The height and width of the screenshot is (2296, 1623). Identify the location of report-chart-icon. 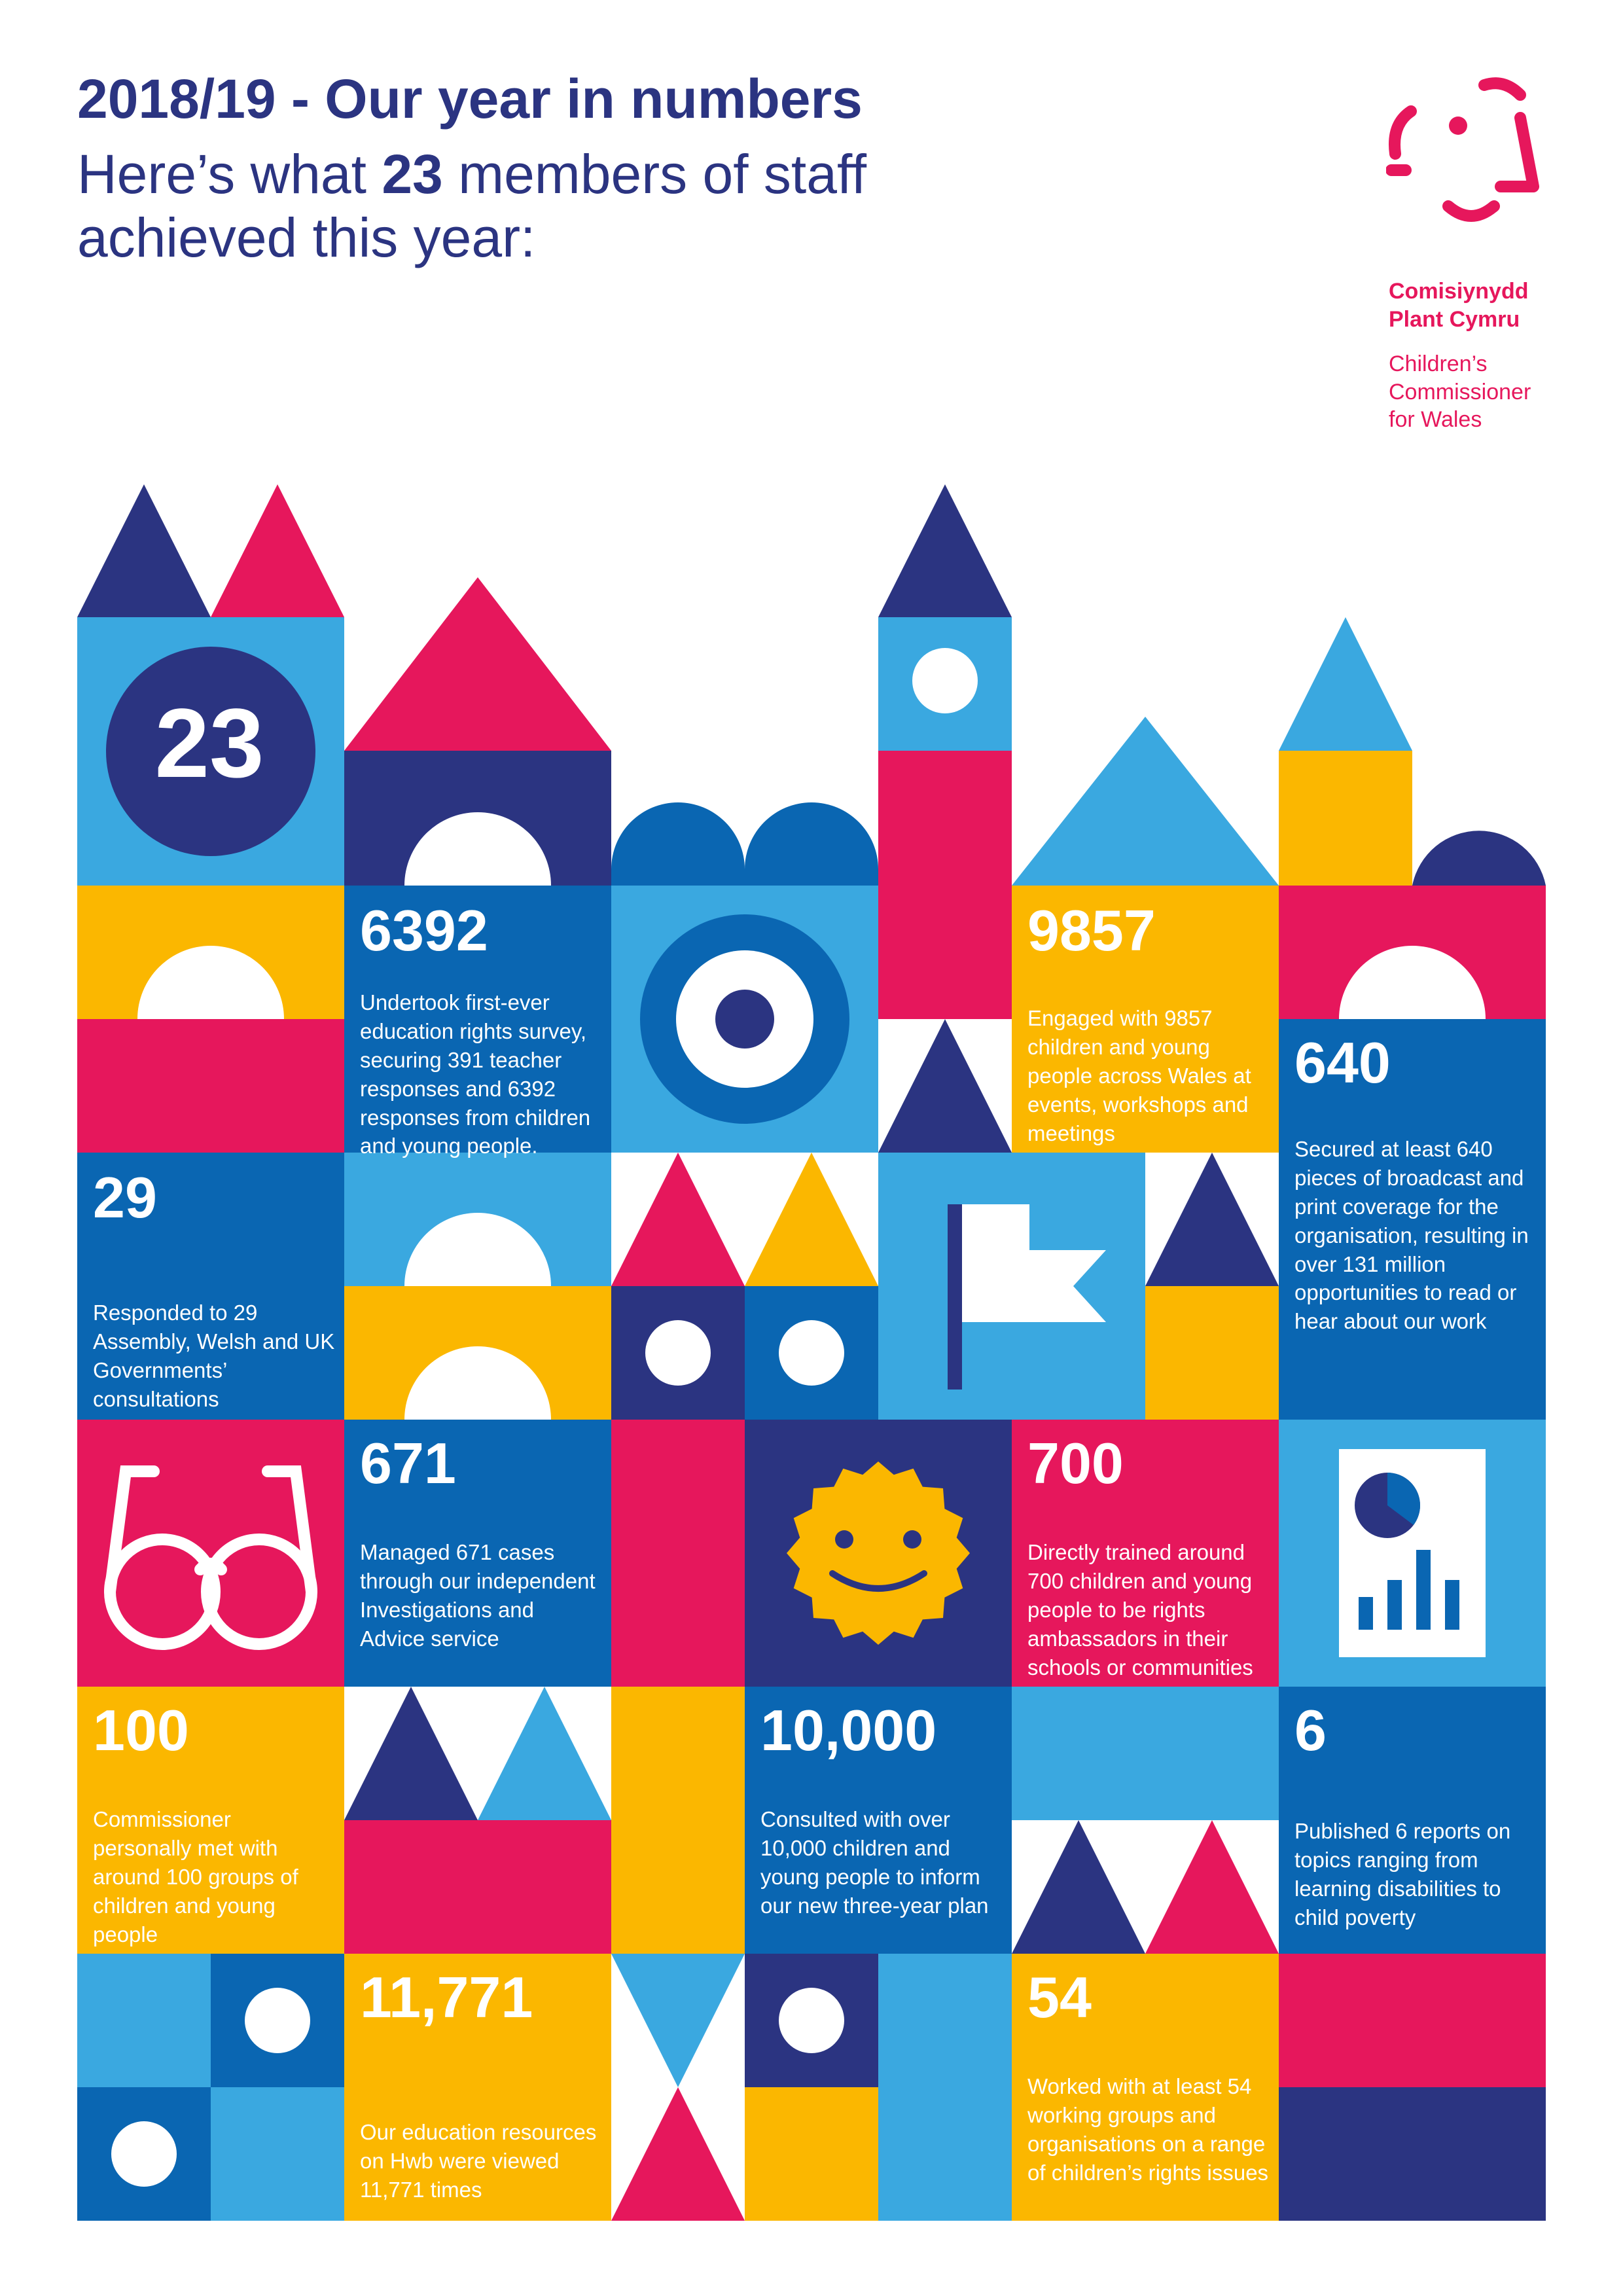
(1412, 1553).